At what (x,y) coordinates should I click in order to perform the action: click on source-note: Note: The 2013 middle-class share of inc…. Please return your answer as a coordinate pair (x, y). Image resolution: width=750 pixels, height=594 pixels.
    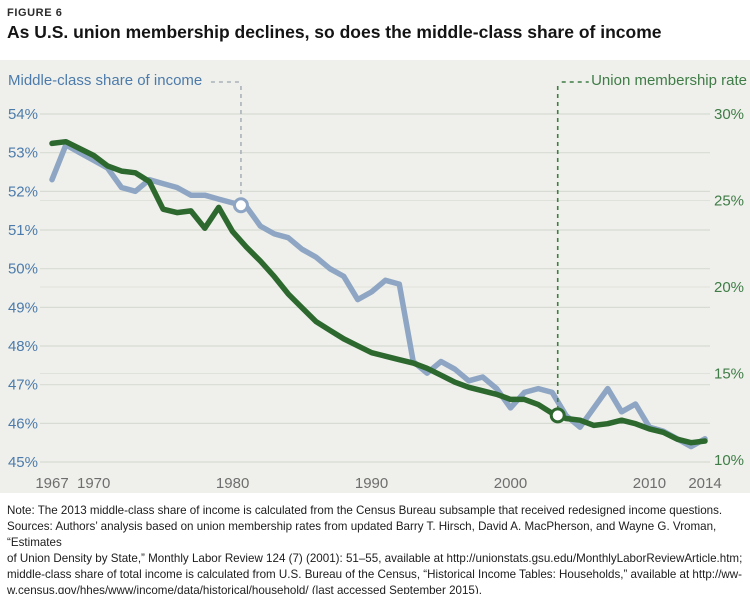
    Looking at the image, I should click on (375, 549).